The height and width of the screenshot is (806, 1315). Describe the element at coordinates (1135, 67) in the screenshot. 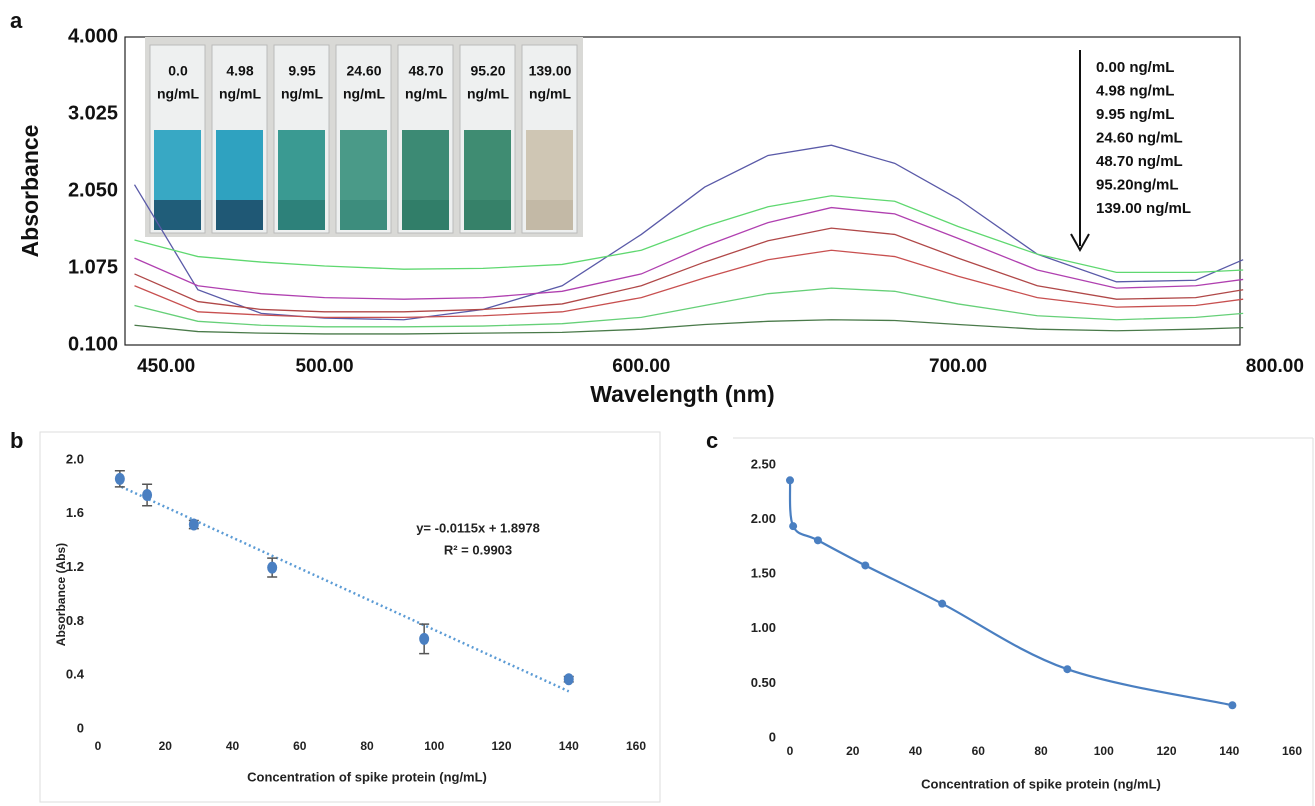

I see `legend-entry: 0.00 ng/mL` at that location.